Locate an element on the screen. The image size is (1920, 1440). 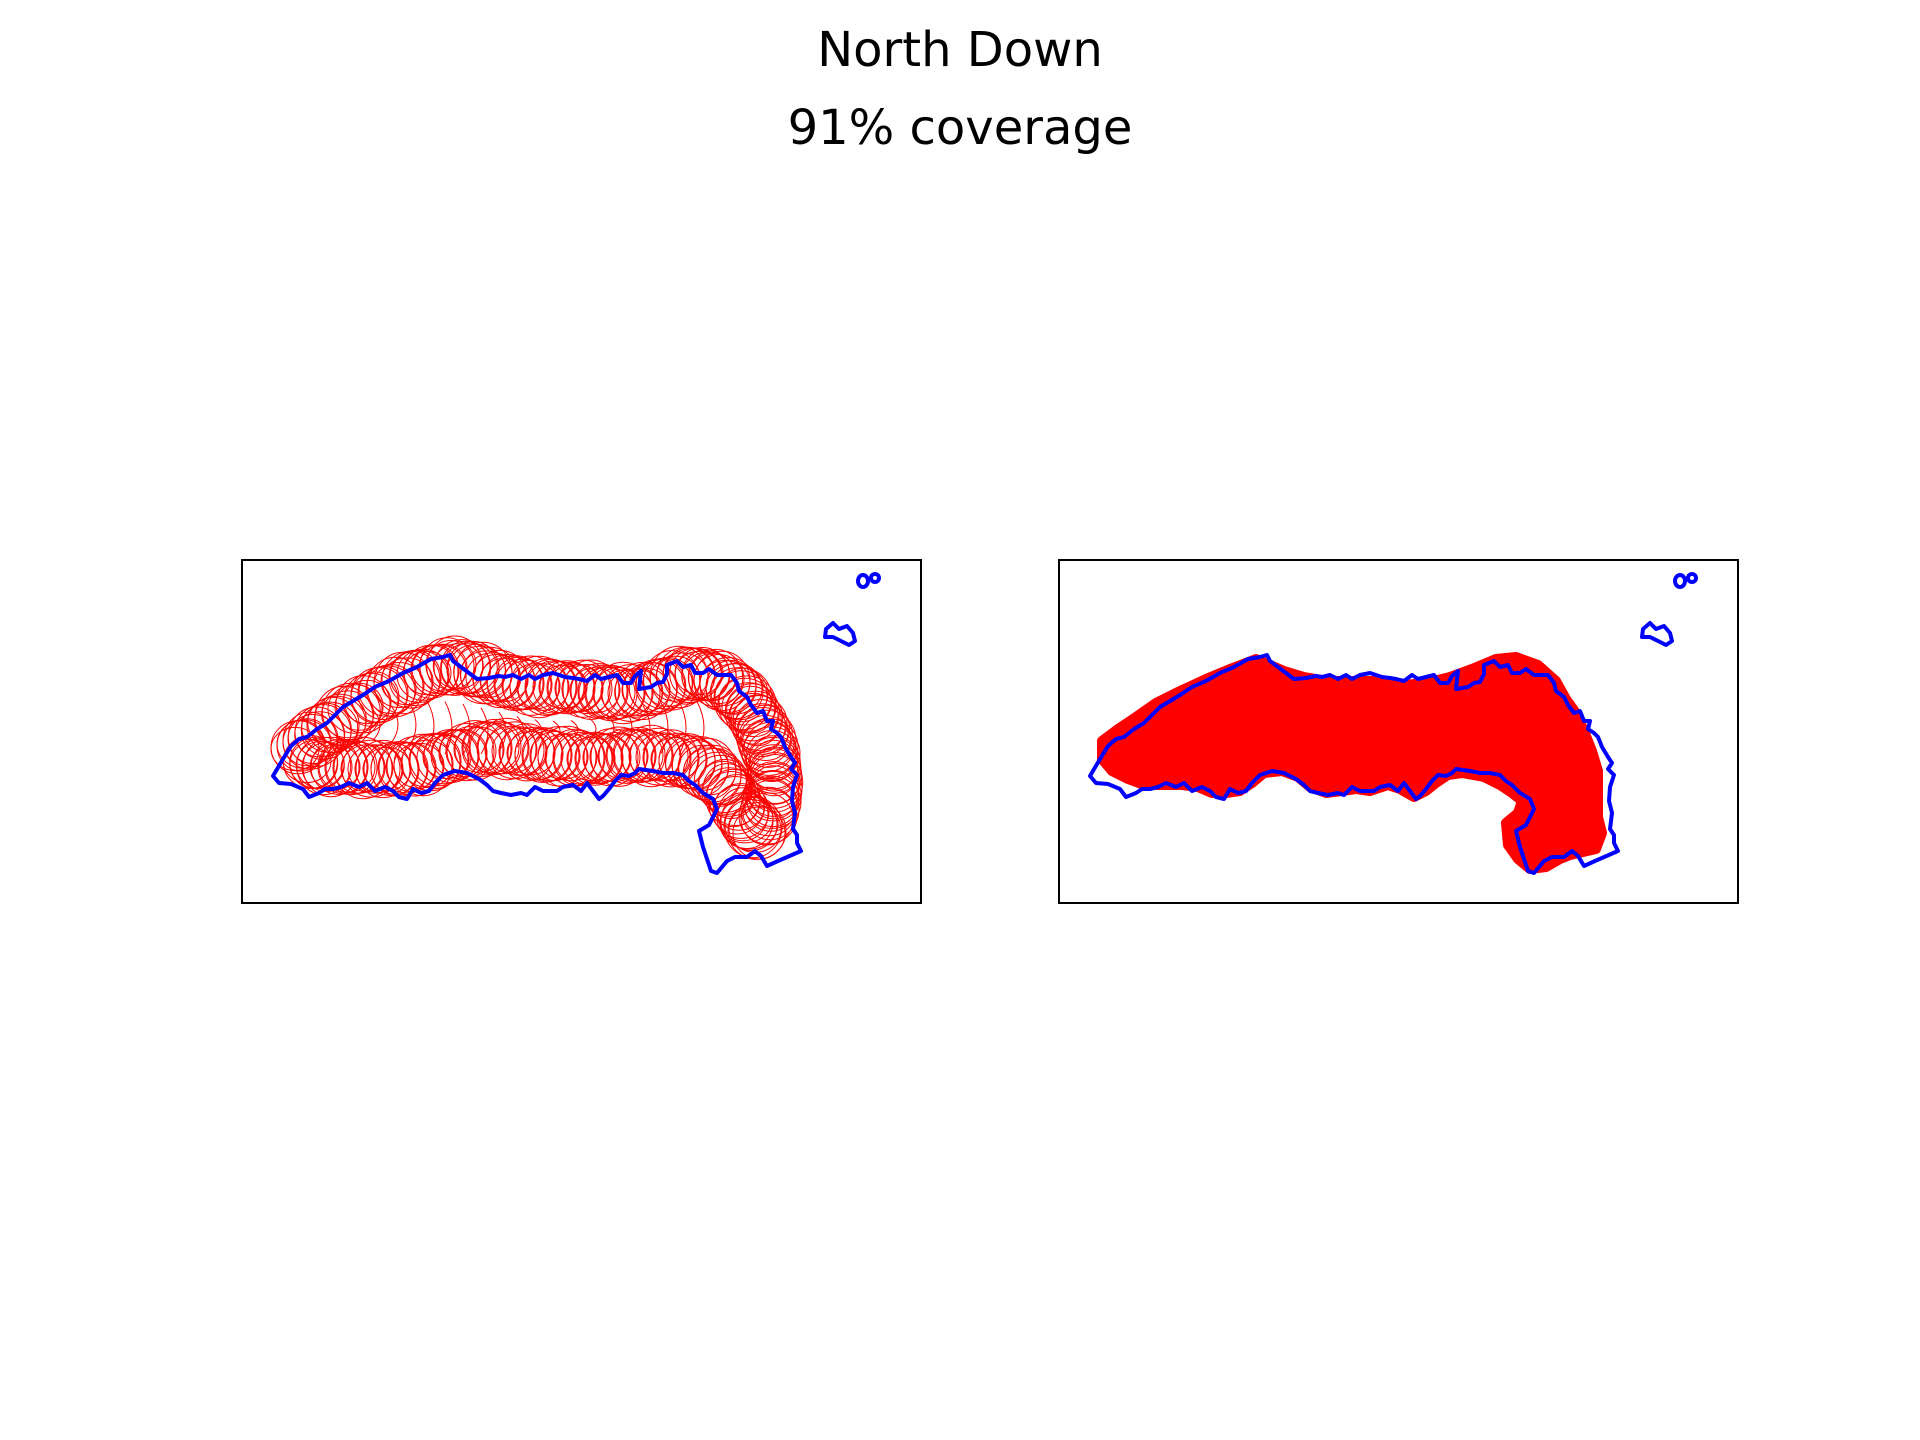
map-right-svg is located at coordinates (1393, 723).